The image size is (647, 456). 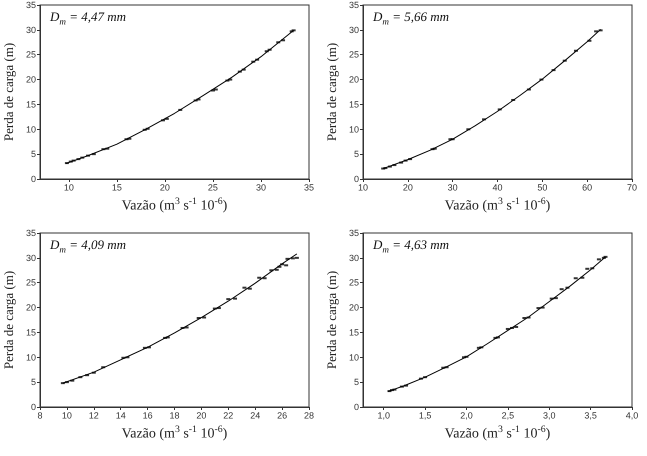 I want to click on x-tick-label: 35, so click(x=309, y=187).